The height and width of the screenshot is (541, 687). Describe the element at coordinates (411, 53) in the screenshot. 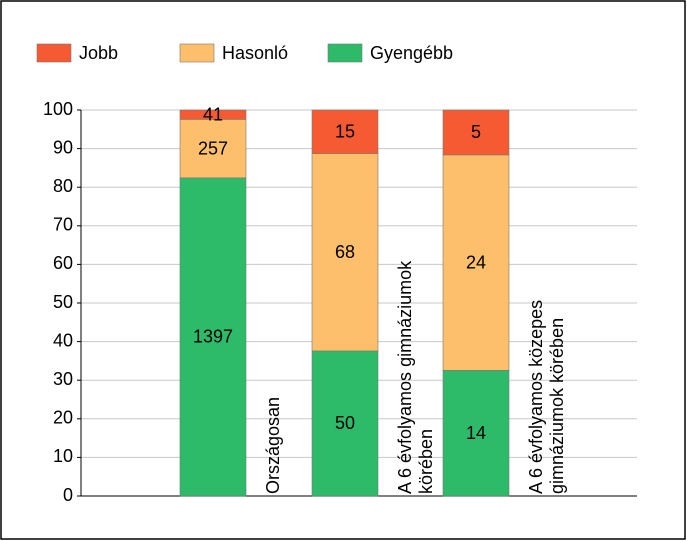

I see `legend-label: Gyengébb` at that location.